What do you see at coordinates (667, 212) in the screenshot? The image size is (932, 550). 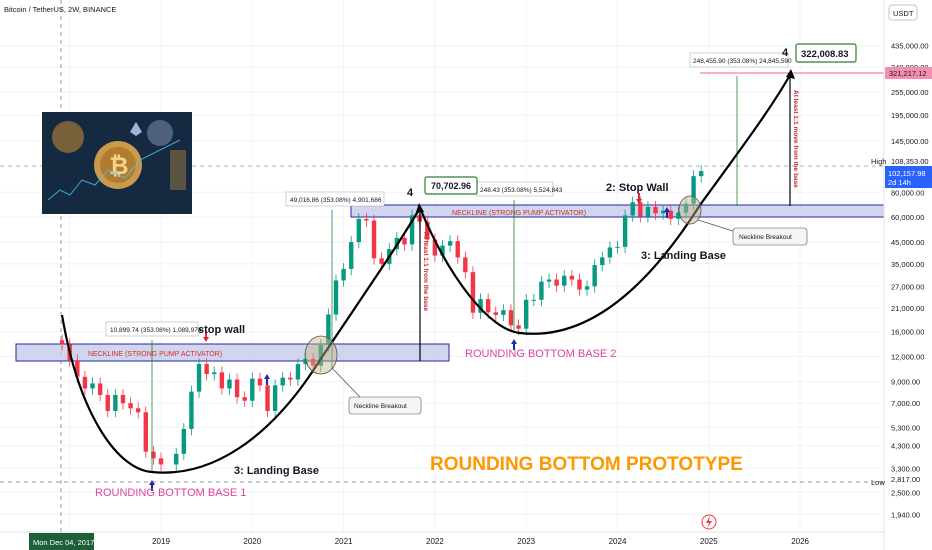 I see `arrow-landing2` at bounding box center [667, 212].